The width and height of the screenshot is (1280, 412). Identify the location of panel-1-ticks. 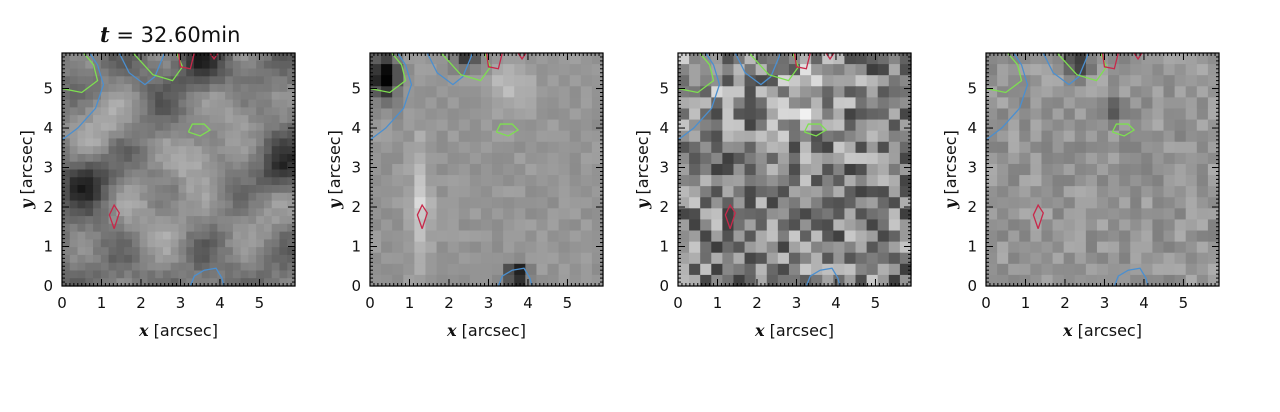
(178, 169).